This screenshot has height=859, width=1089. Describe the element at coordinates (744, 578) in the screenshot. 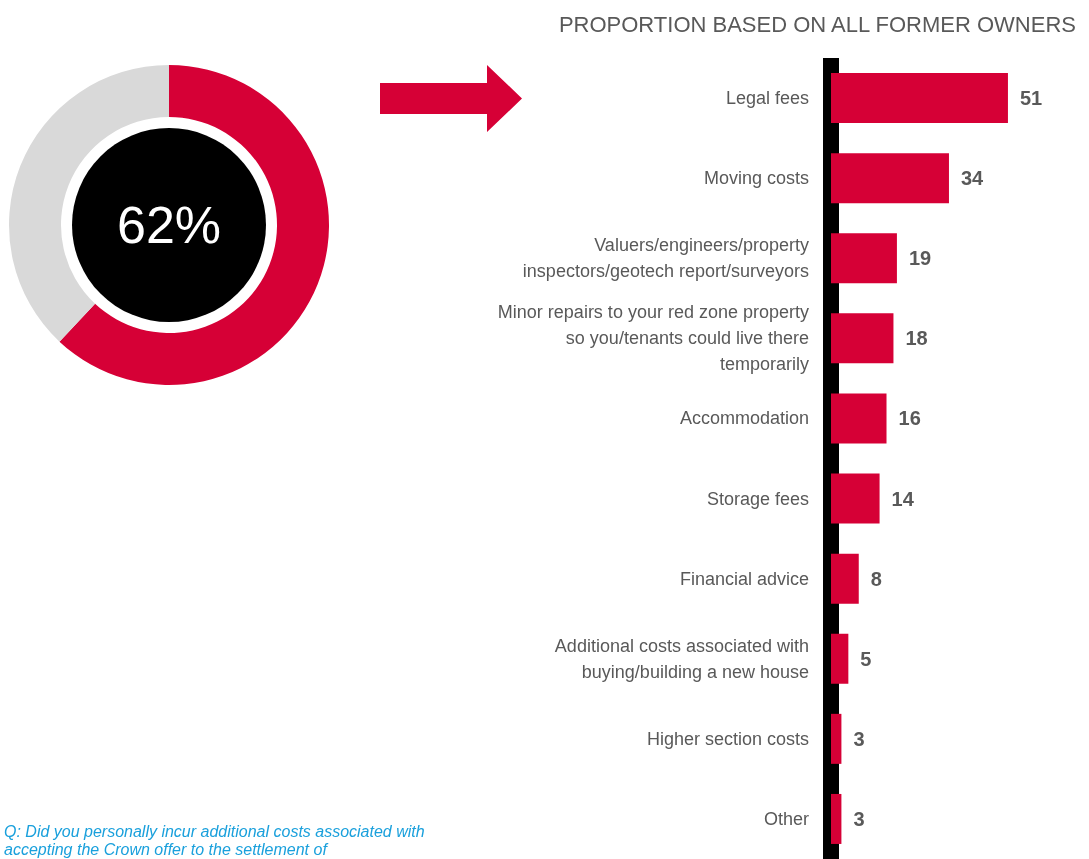

I see `y-tick-label: Financial advice` at that location.